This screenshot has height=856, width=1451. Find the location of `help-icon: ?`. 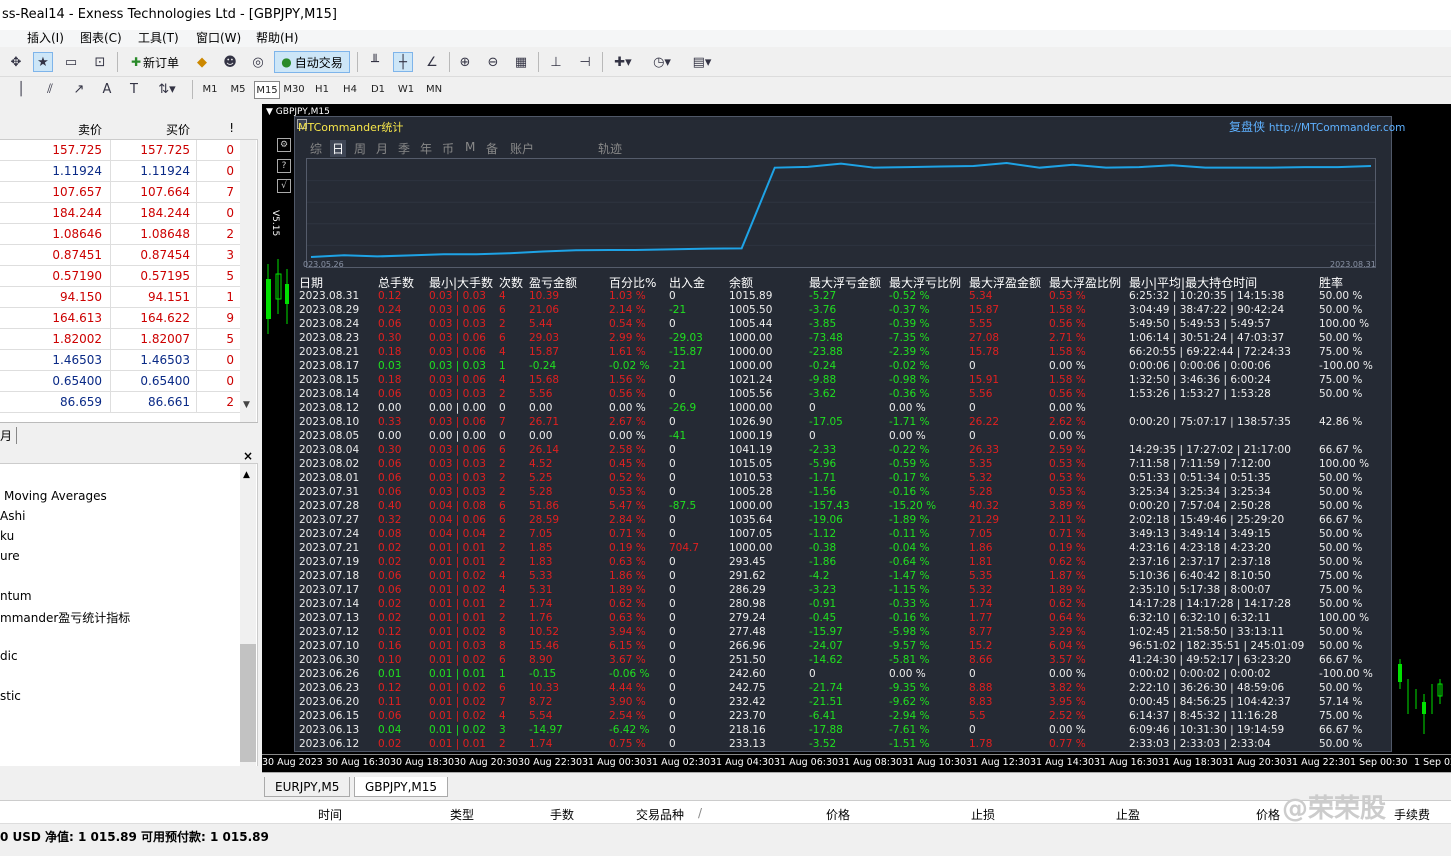

help-icon: ? is located at coordinates (284, 166).